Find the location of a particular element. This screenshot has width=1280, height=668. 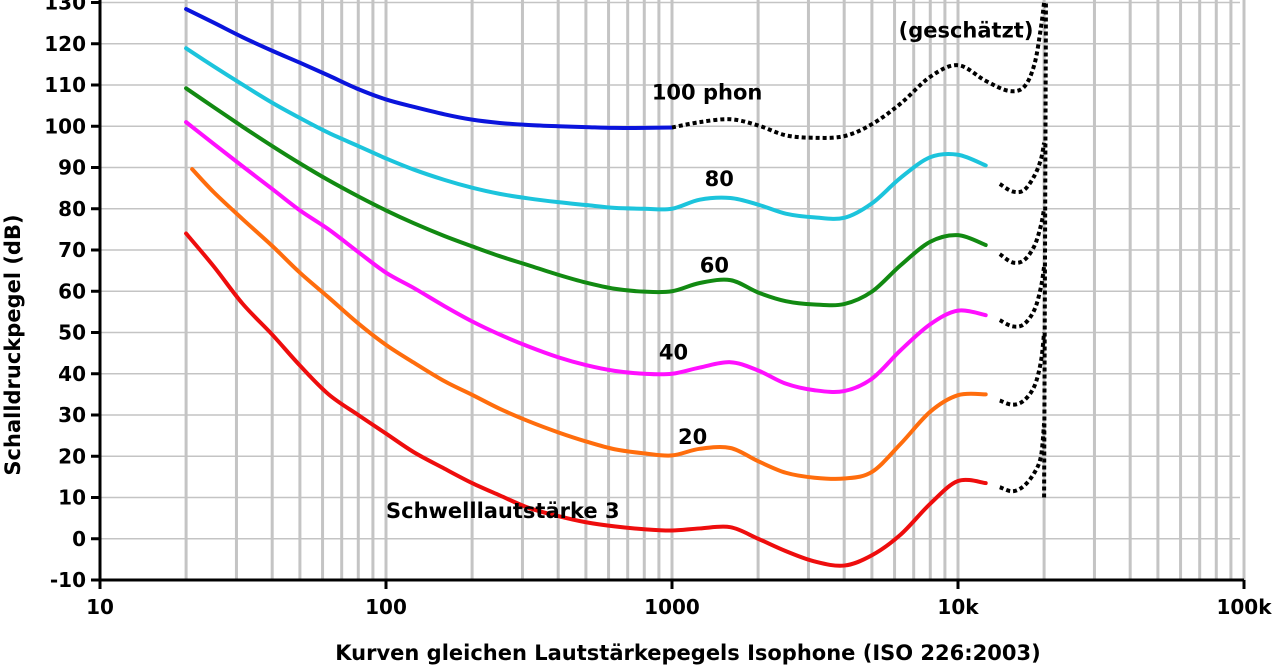

x-tick-label: 10 is located at coordinates (100, 607).